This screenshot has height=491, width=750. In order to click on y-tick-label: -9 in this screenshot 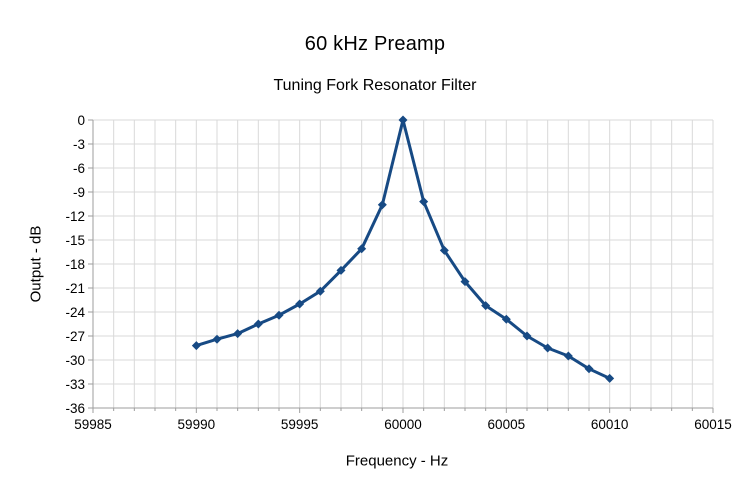, I will do `click(79, 192)`.